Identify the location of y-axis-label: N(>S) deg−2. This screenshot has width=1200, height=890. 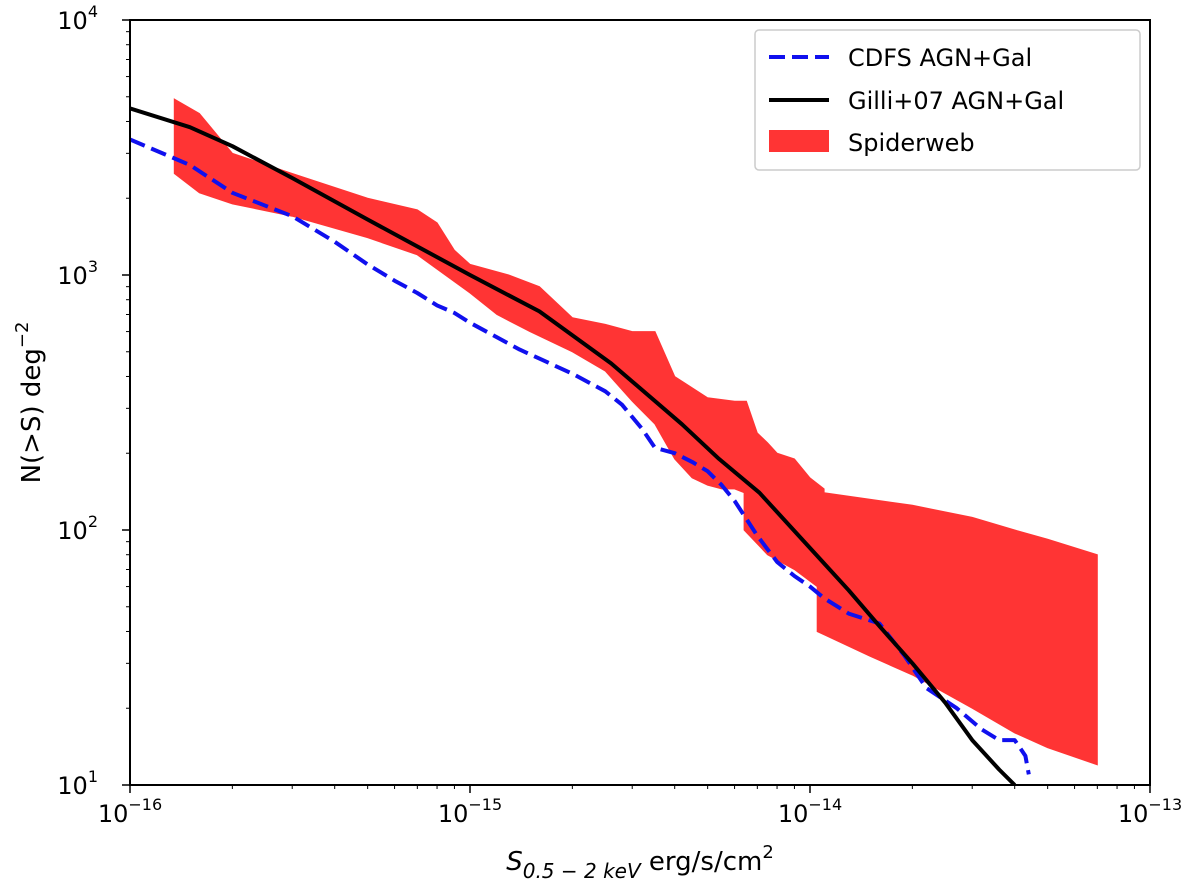
(29, 403).